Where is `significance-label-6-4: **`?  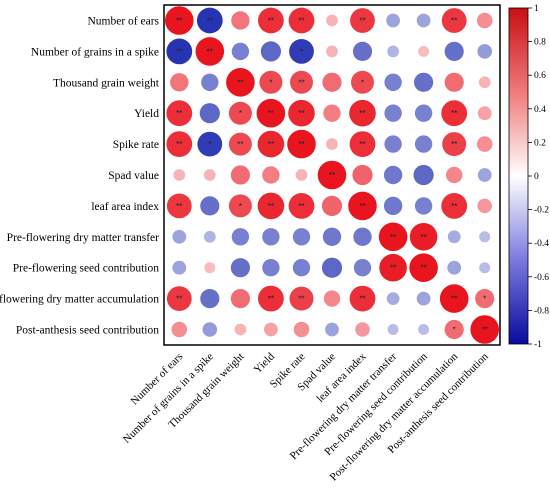
significance-label-6-4: ** is located at coordinates (301, 206).